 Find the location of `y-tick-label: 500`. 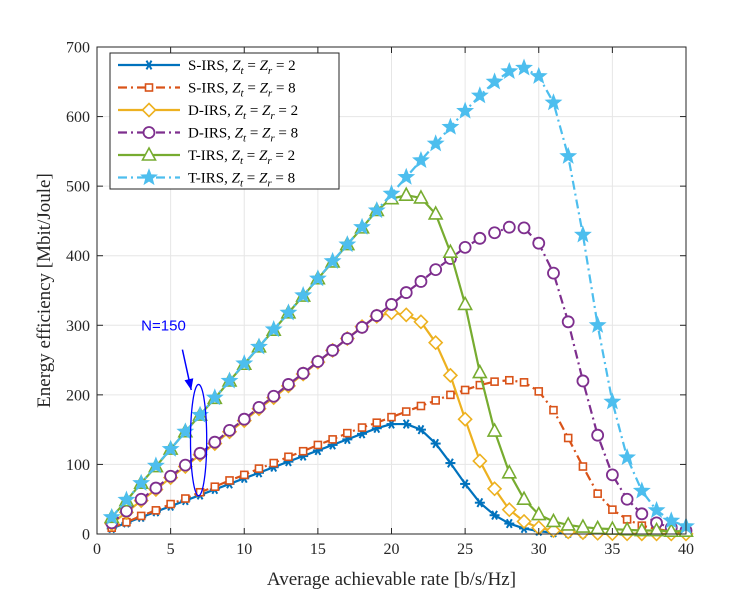

y-tick-label: 500 is located at coordinates (78, 187).